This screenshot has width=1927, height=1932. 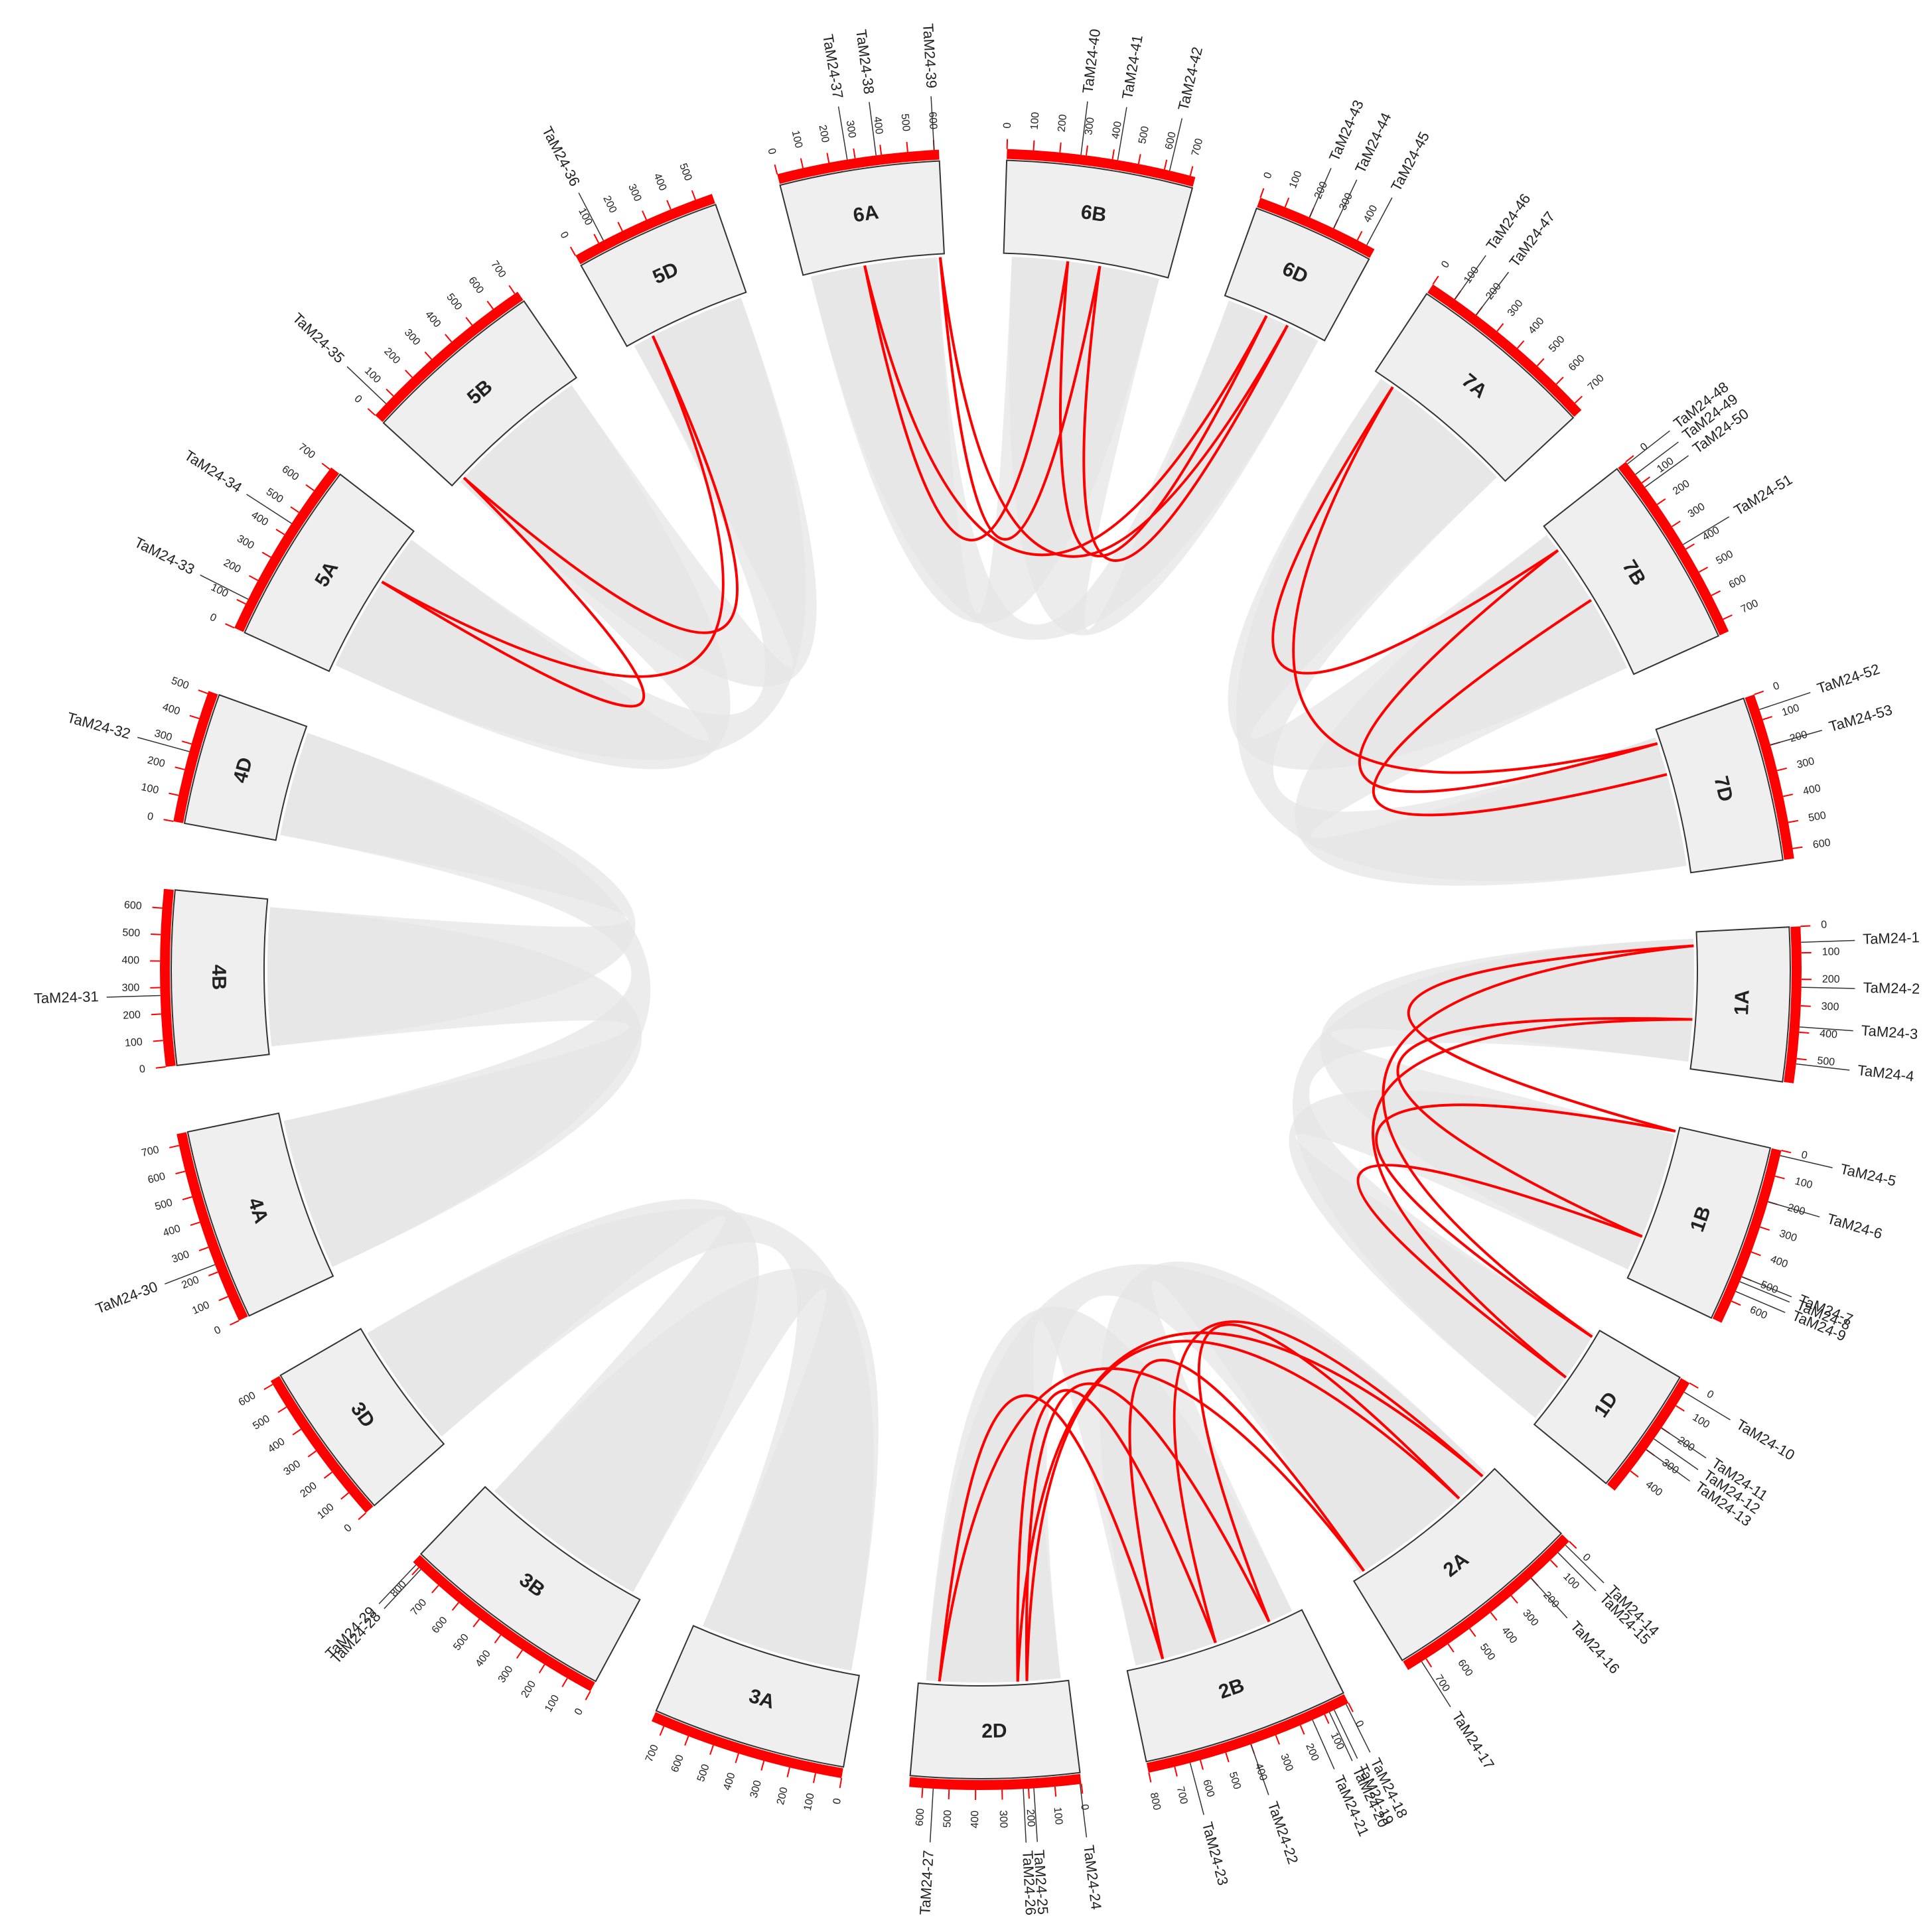 What do you see at coordinates (1410, 161) in the screenshot?
I see `gene-label: TaM24-45` at bounding box center [1410, 161].